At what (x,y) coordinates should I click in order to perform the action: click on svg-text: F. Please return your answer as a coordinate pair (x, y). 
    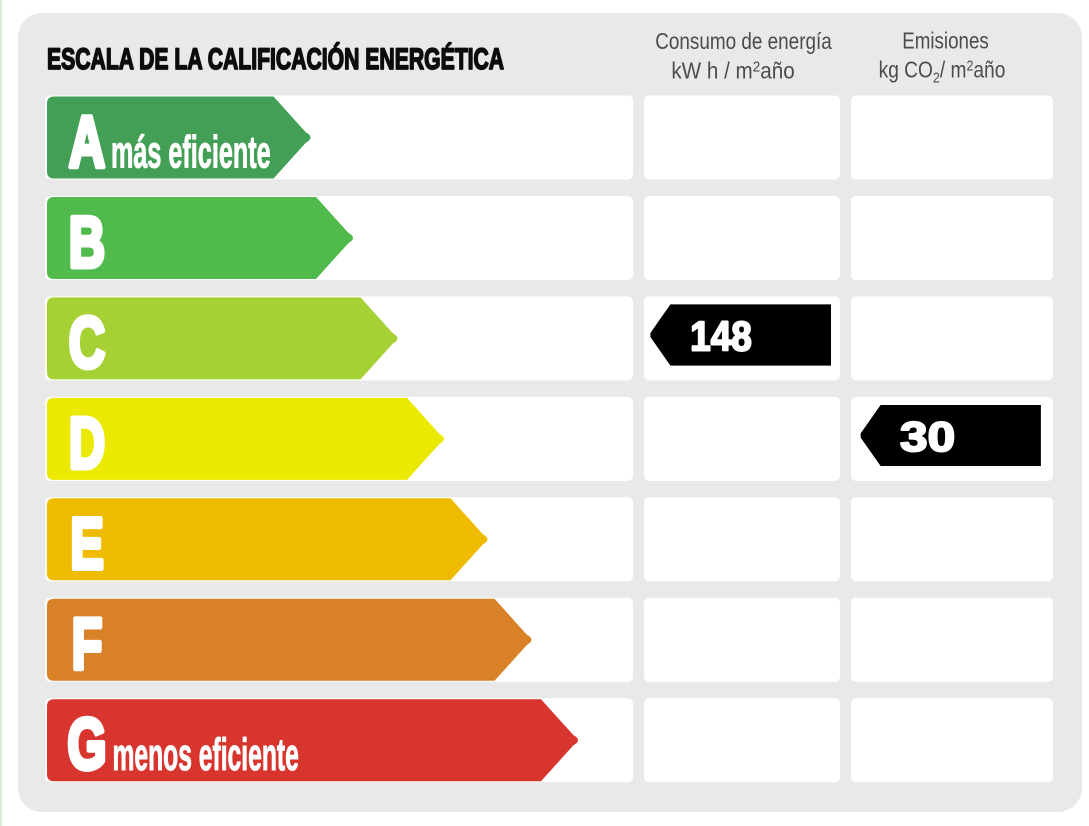
    Looking at the image, I should click on (87, 645).